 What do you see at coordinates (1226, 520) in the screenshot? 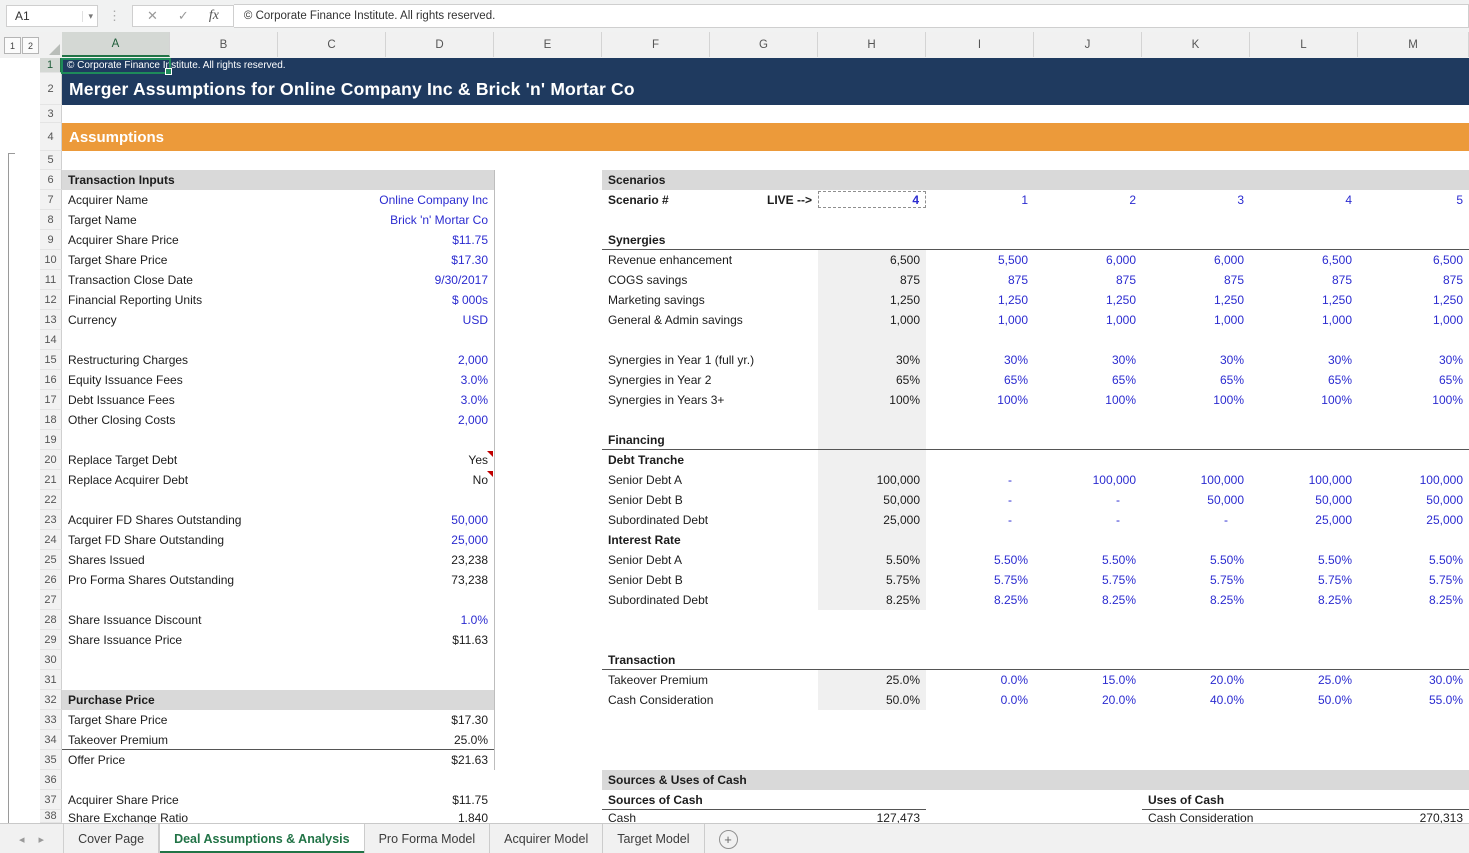
I see `cell-K23: -` at bounding box center [1226, 520].